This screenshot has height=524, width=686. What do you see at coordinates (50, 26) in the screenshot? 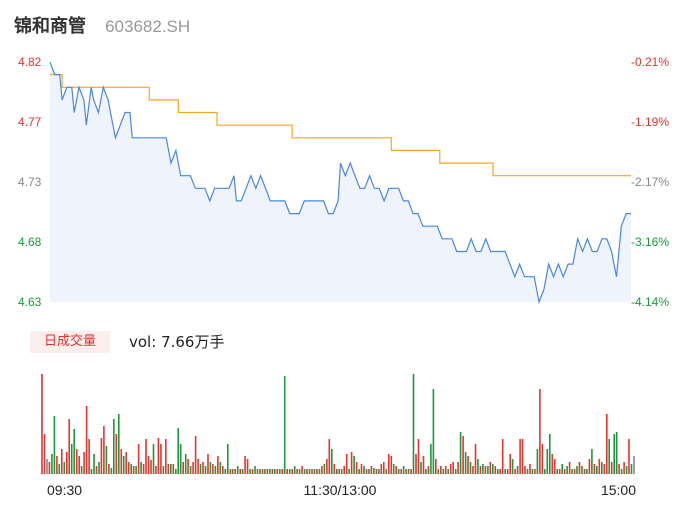
I see `stock-name: 锦和商管` at bounding box center [50, 26].